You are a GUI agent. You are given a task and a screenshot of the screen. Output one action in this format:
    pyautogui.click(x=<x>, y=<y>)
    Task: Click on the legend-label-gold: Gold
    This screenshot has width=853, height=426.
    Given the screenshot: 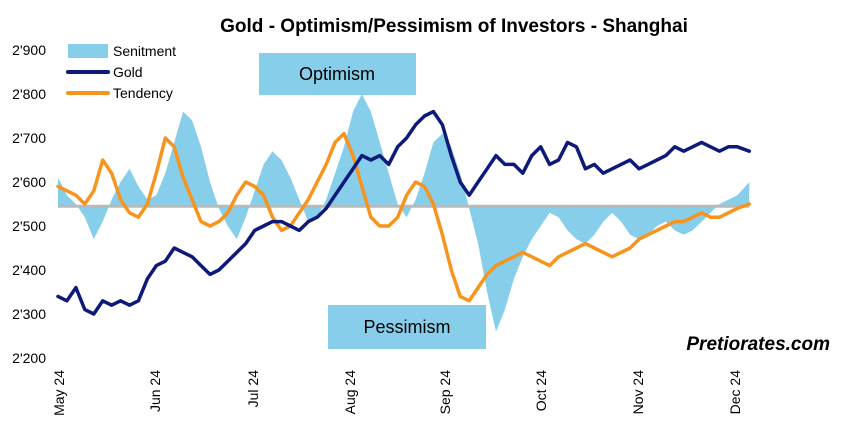 What is the action you would take?
    pyautogui.click(x=128, y=72)
    